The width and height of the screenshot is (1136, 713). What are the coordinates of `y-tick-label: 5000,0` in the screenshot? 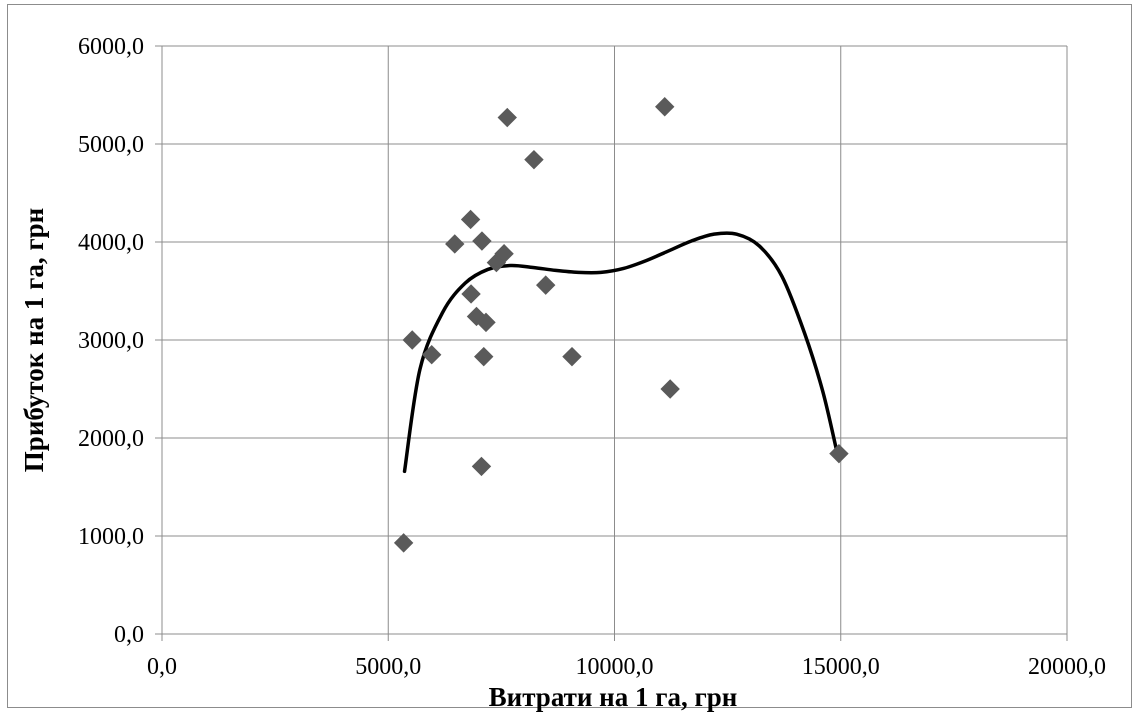 It's located at (111, 145).